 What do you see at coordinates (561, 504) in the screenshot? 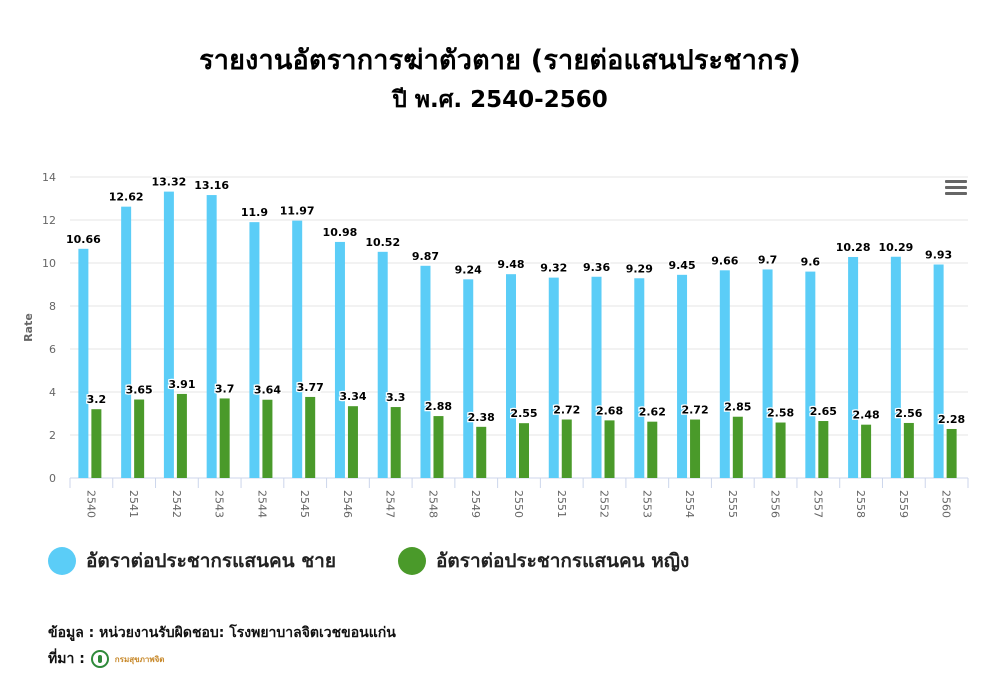
I see `x-tick-label: 2551` at bounding box center [561, 504].